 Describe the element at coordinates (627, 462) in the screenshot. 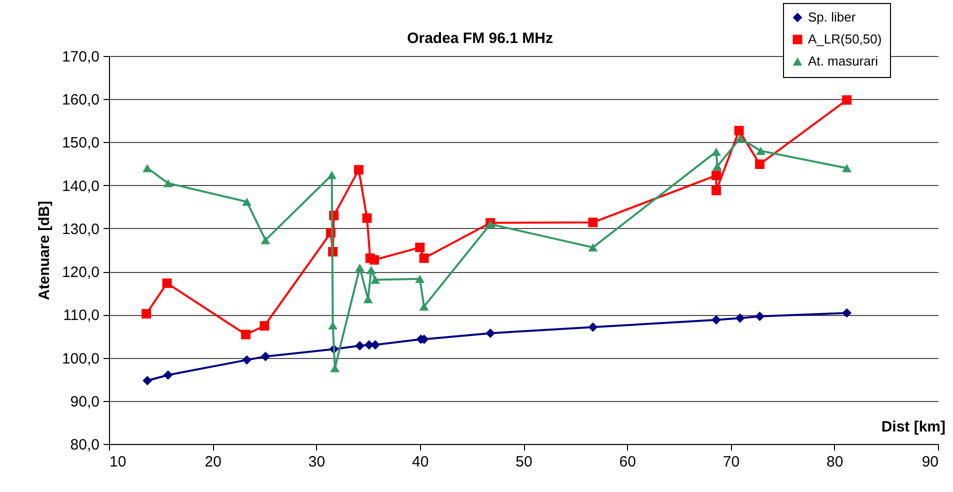

I see `x-tick-label: 60` at that location.